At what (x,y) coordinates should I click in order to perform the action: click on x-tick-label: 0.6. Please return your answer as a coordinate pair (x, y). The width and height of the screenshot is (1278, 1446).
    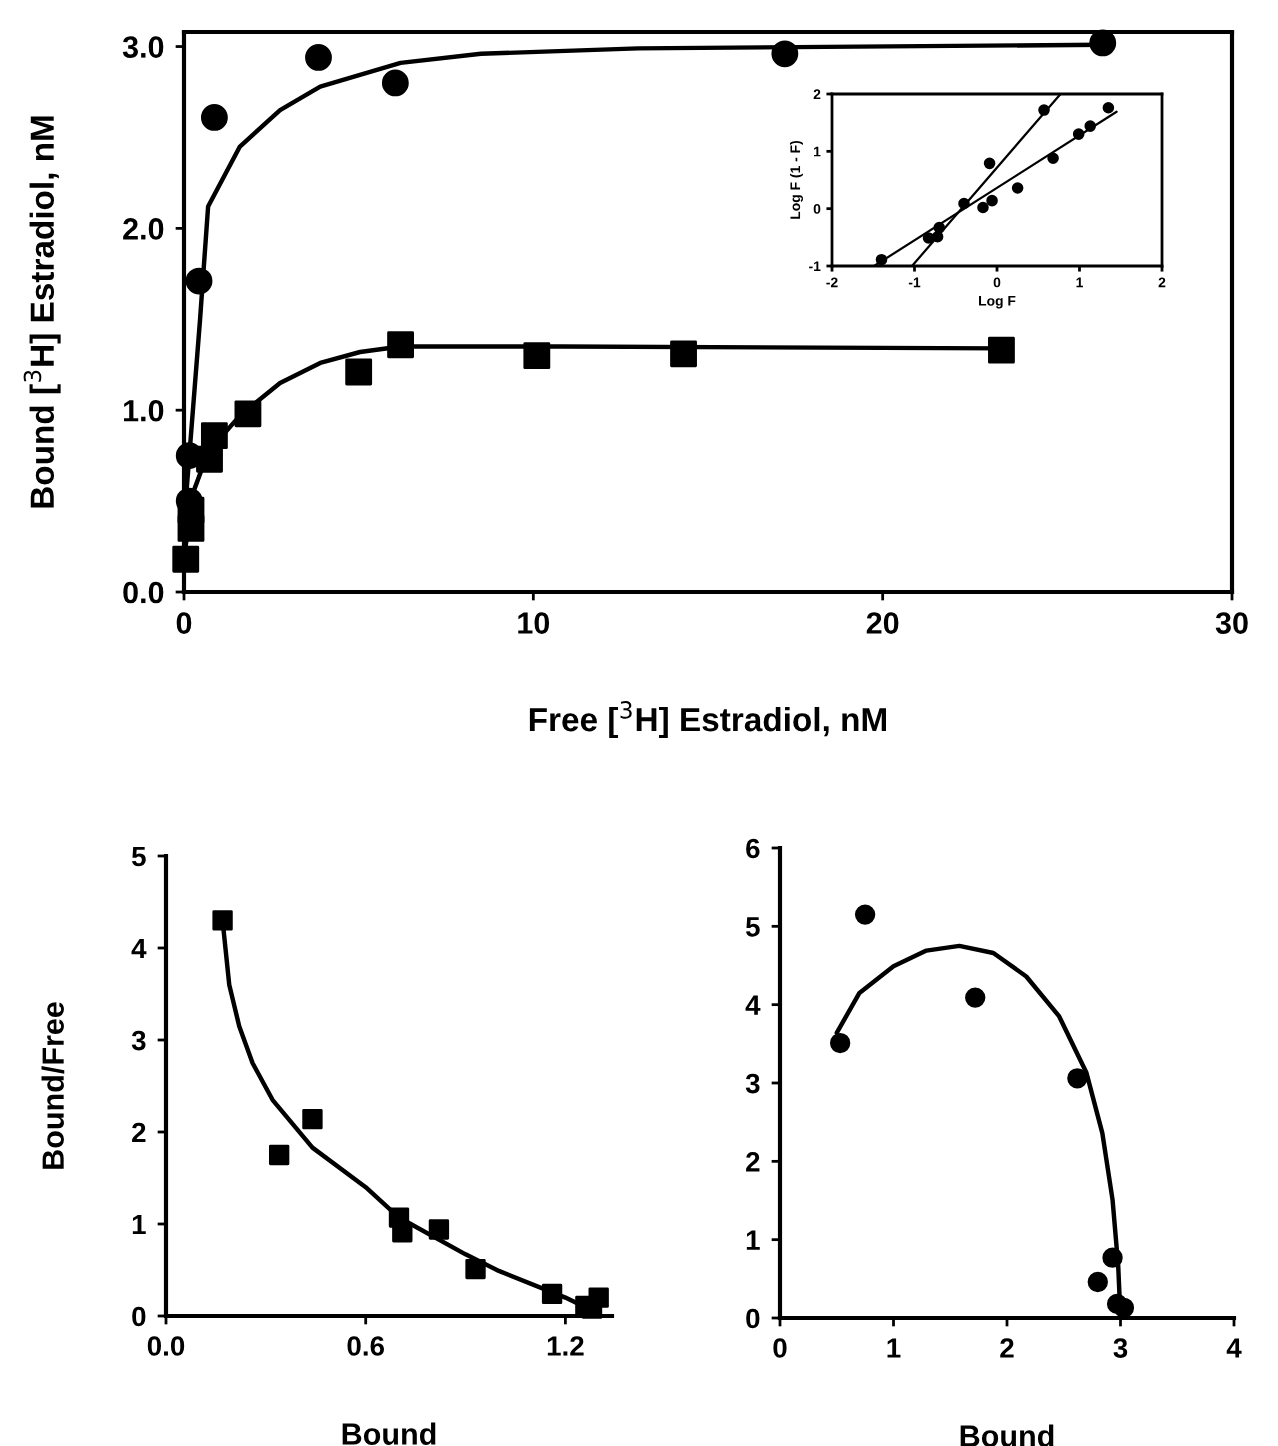
    Looking at the image, I should click on (366, 1346).